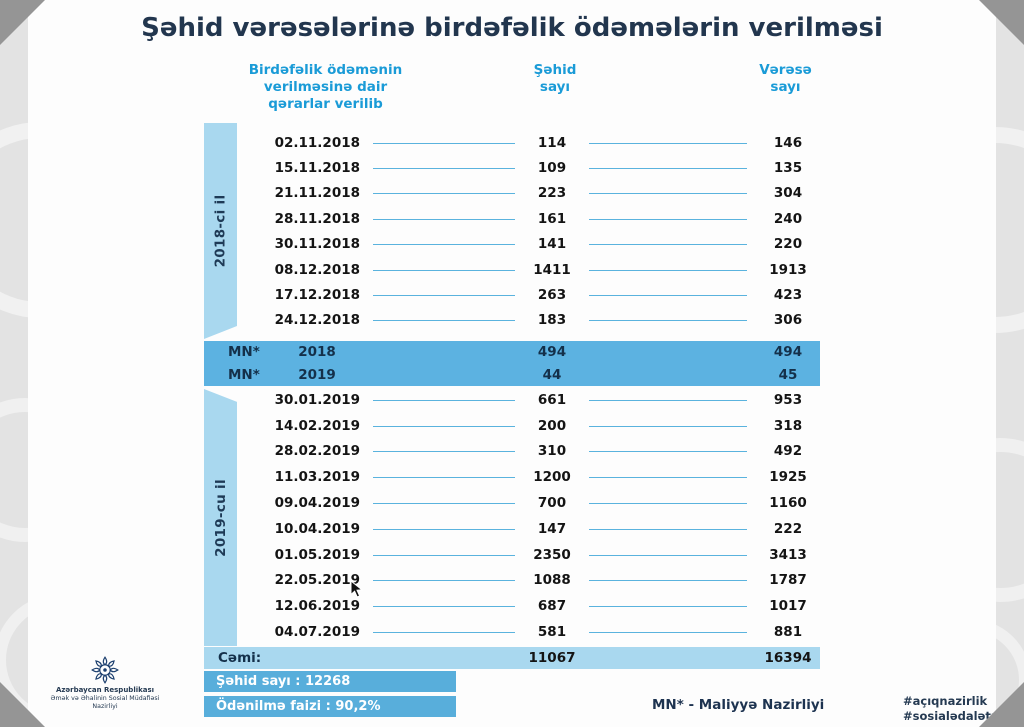  What do you see at coordinates (788, 269) in the screenshot?
I see `verese-count: 1913` at bounding box center [788, 269].